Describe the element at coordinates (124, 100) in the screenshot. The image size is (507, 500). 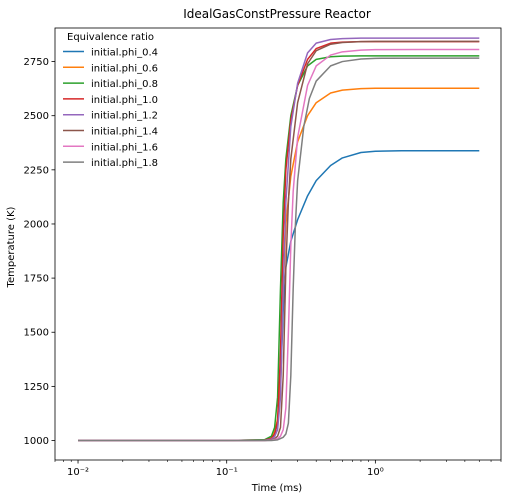
I see `legend-label: initial.phi_1.0` at that location.